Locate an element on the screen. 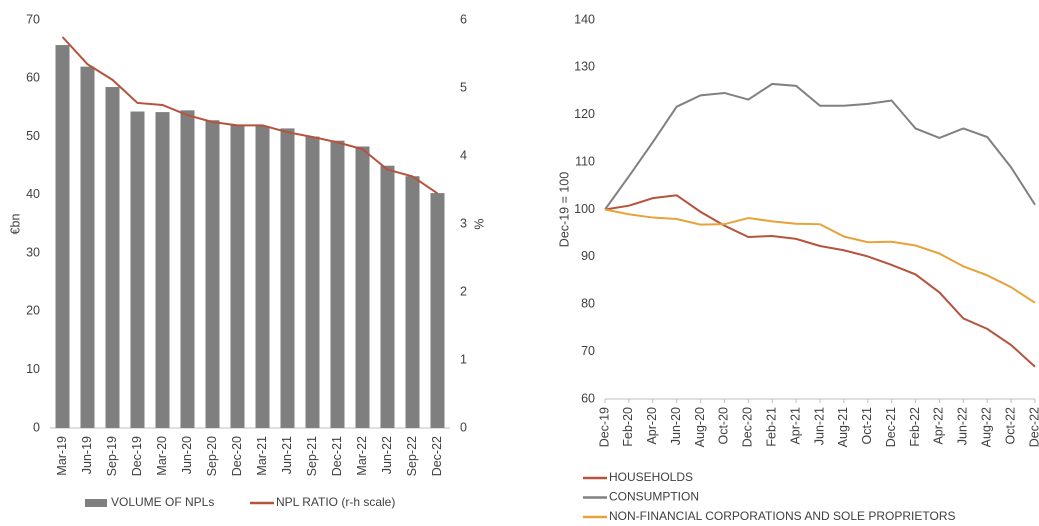  y-tick-label: 20 is located at coordinates (33, 311).